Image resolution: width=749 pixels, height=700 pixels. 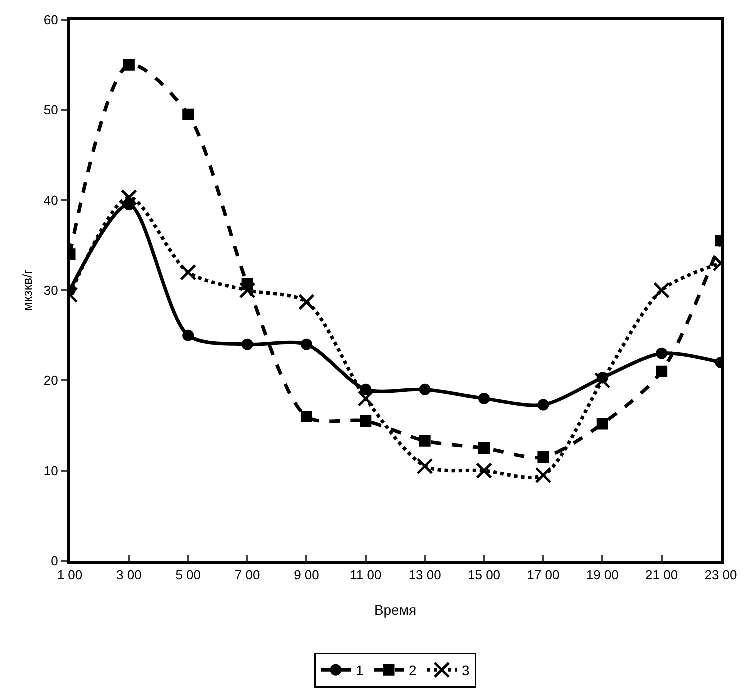 What do you see at coordinates (543, 575) in the screenshot?
I see `x-tick-label: 17 00` at bounding box center [543, 575].